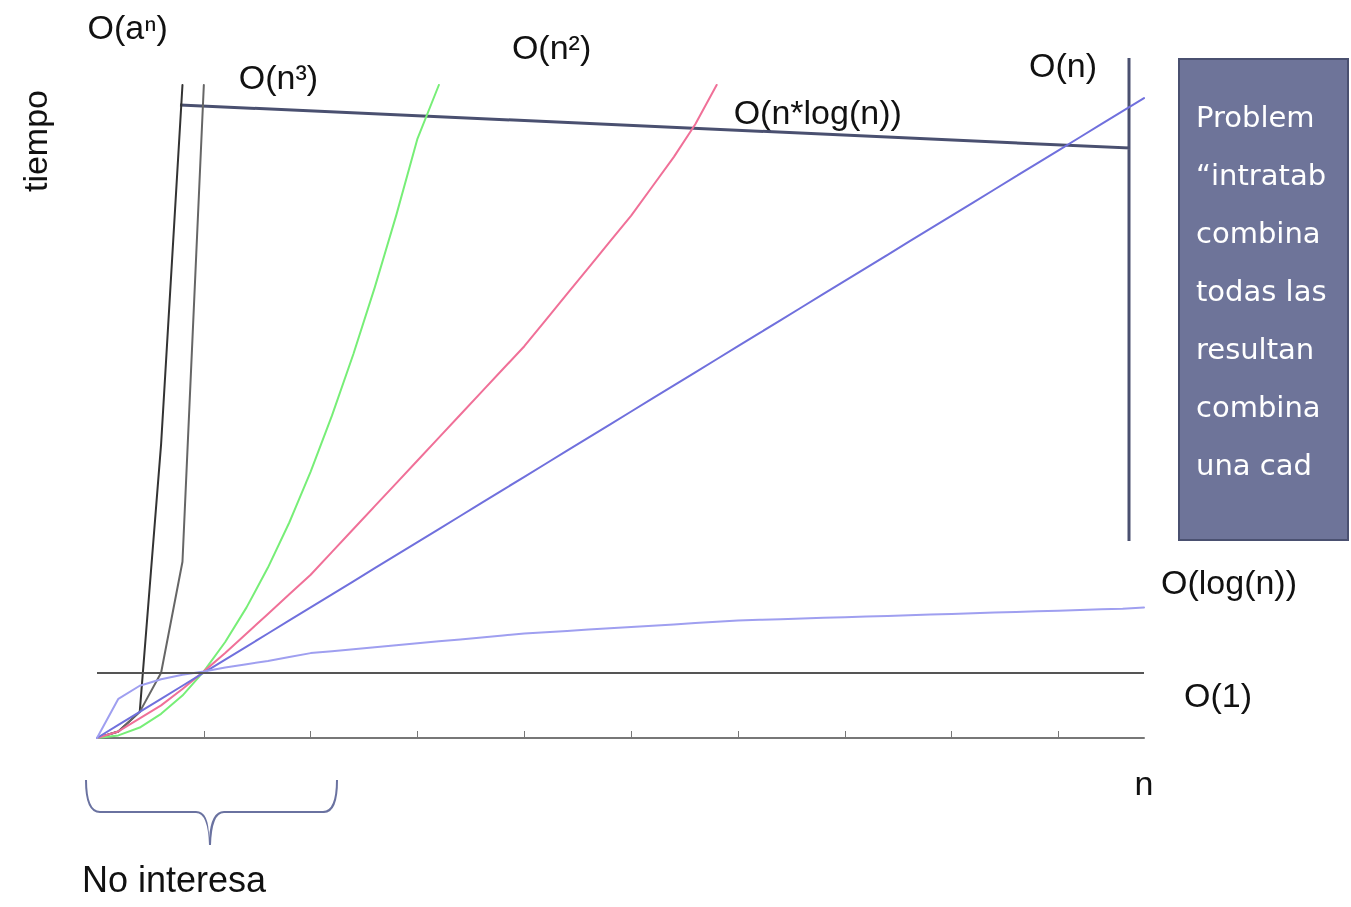  What do you see at coordinates (1263, 299) in the screenshot?
I see `text: Problem “intratab combina todas las resultan combina una cad` at bounding box center [1263, 299].